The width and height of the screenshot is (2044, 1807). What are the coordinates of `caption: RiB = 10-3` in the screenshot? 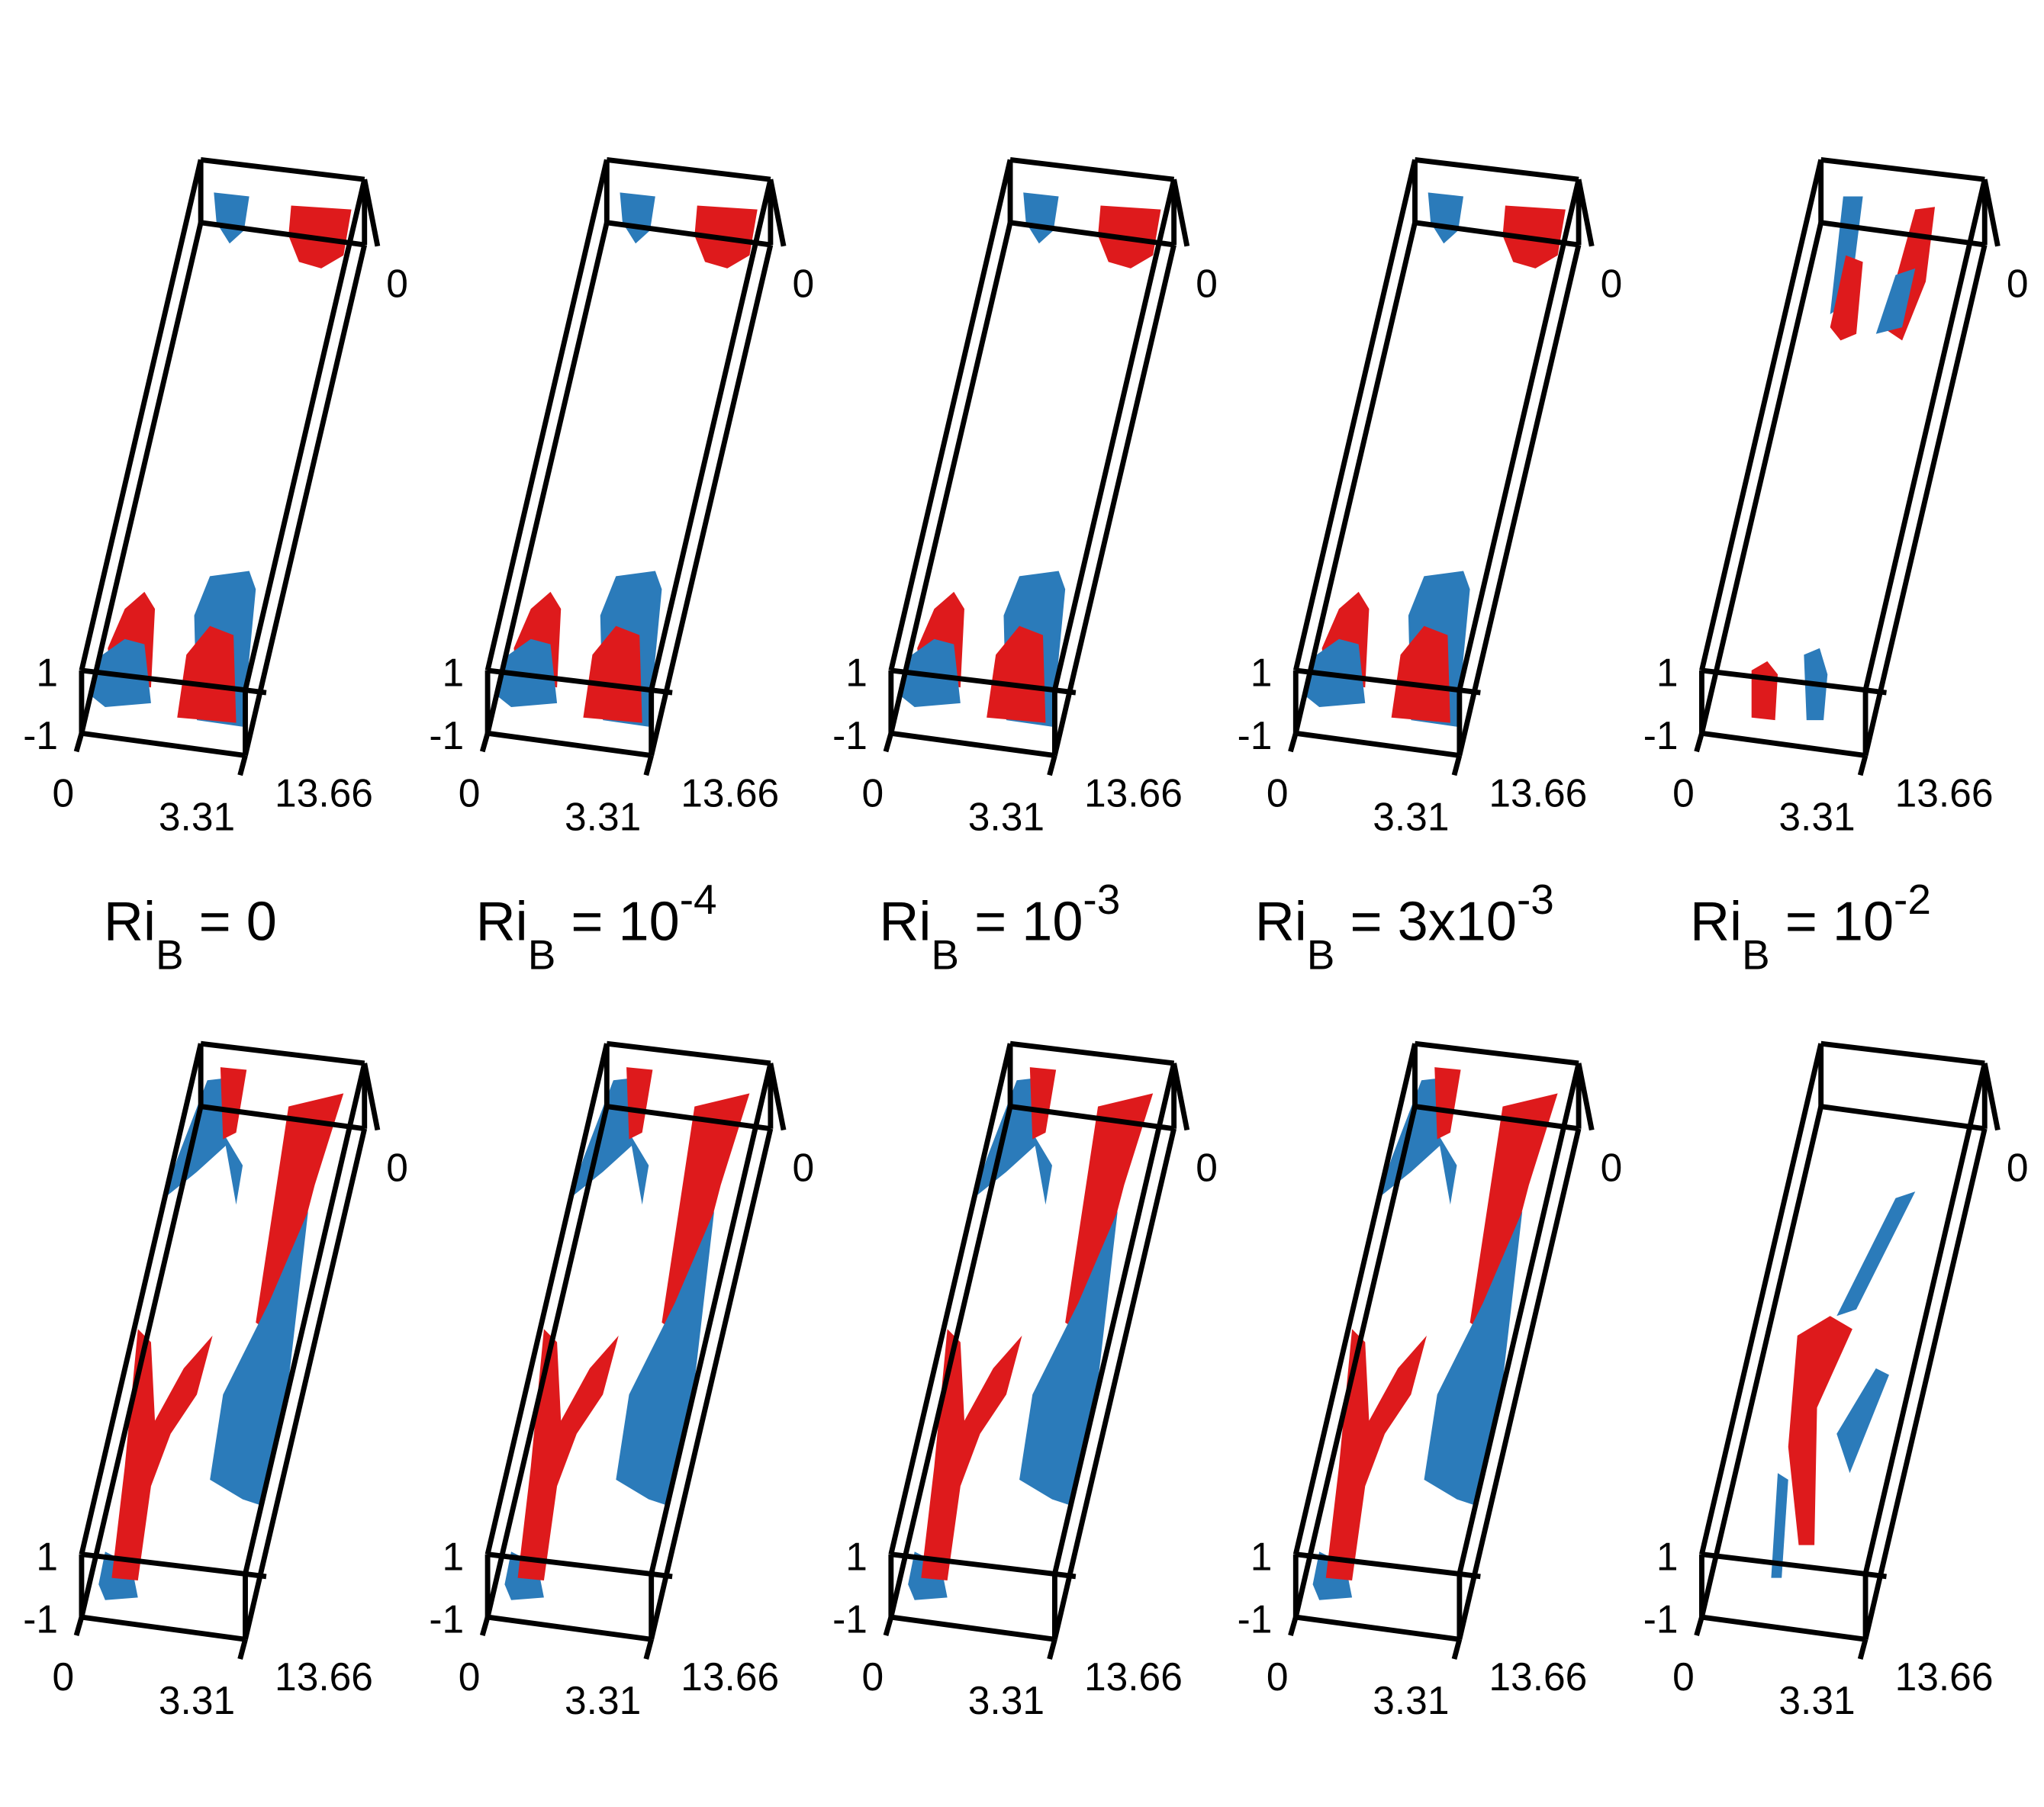 It's located at (1000, 927).